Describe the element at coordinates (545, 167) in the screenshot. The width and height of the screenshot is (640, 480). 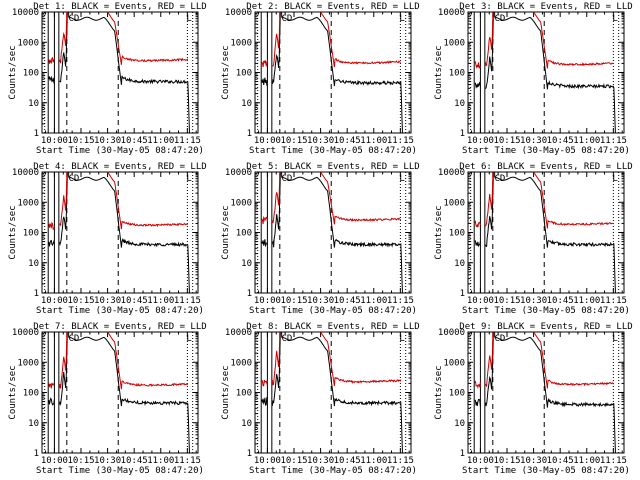
I see `chart-title: Det 6: BLACK = Events, RED = LLD` at that location.